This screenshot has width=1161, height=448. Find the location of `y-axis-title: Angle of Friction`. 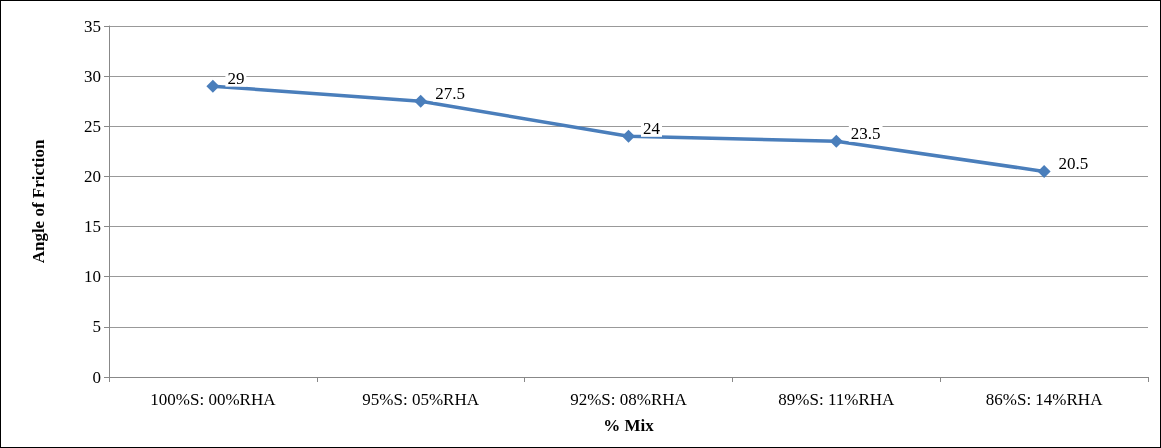

y-axis-title: Angle of Friction is located at coordinates (38, 201).